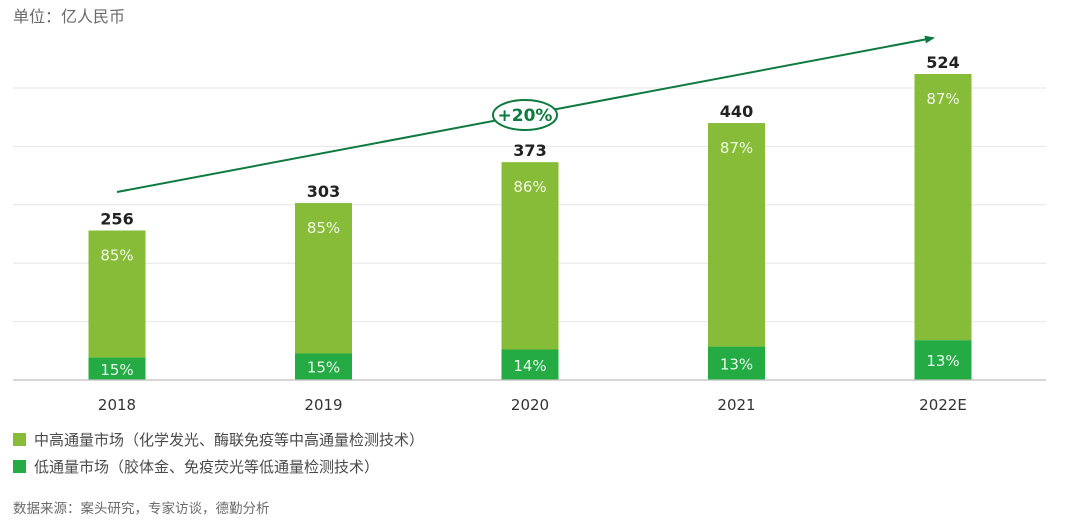 The image size is (1080, 524). I want to click on legend-item-high-throughput: 中高通量市场（化学发光、酶联免疫等中高通量检测技术）, so click(218, 439).